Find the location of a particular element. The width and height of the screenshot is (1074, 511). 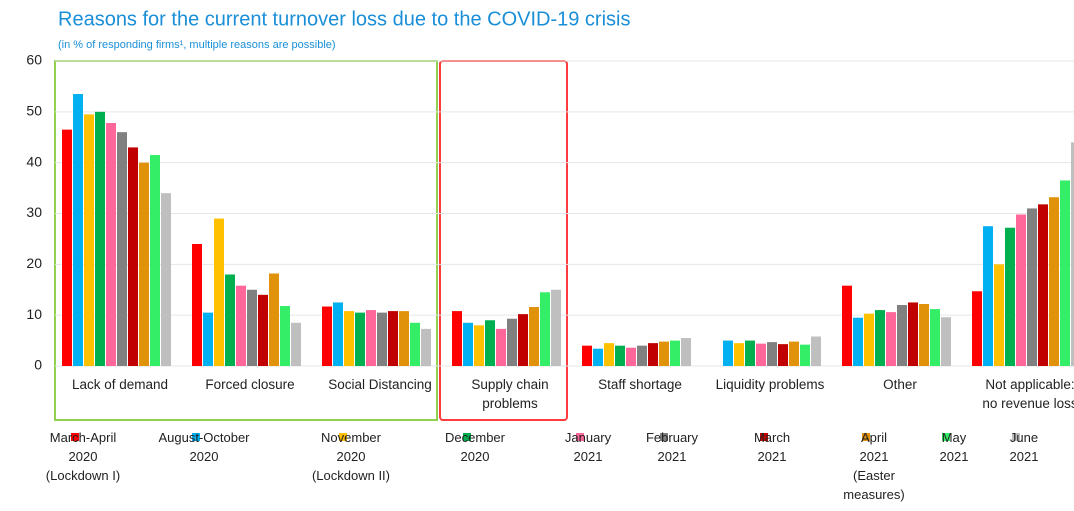

y-tick-label: 60 is located at coordinates (34, 60).